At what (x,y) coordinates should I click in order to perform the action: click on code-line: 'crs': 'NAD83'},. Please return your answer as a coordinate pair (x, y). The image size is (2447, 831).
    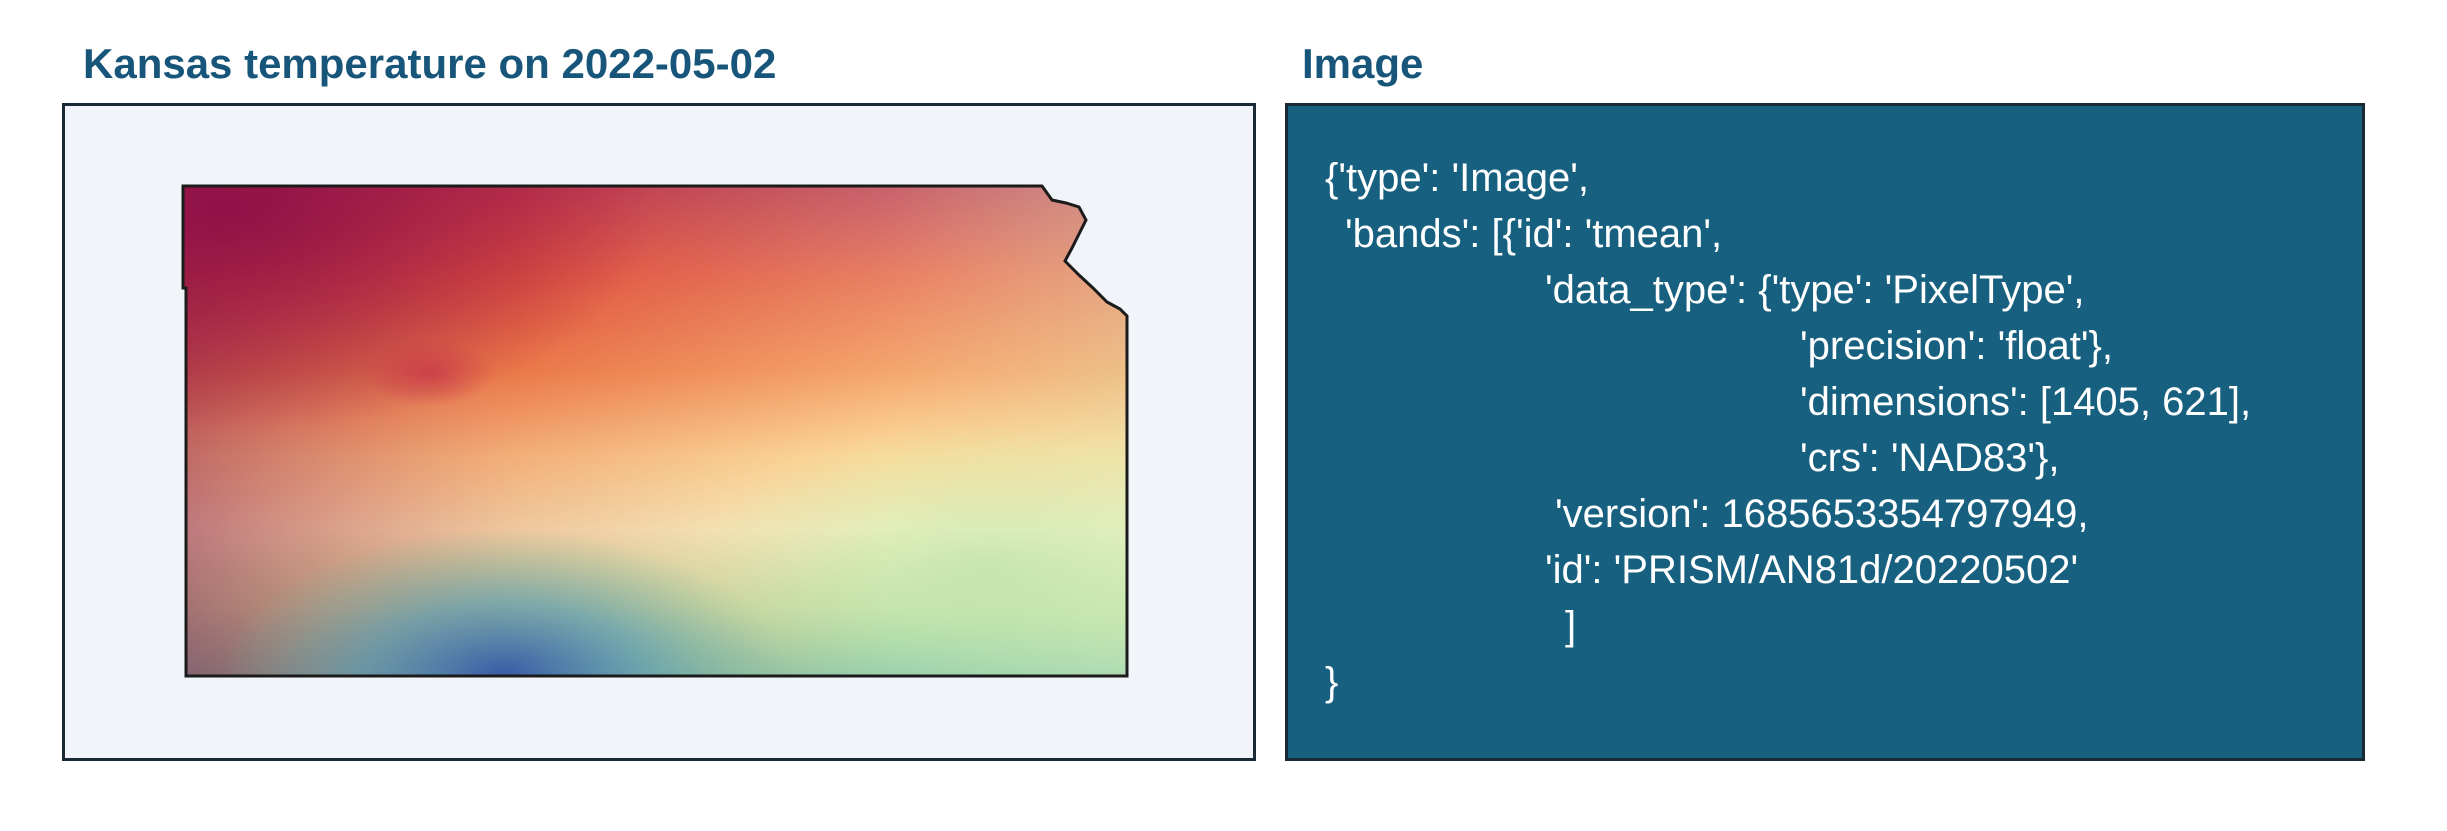
    Looking at the image, I should click on (1930, 458).